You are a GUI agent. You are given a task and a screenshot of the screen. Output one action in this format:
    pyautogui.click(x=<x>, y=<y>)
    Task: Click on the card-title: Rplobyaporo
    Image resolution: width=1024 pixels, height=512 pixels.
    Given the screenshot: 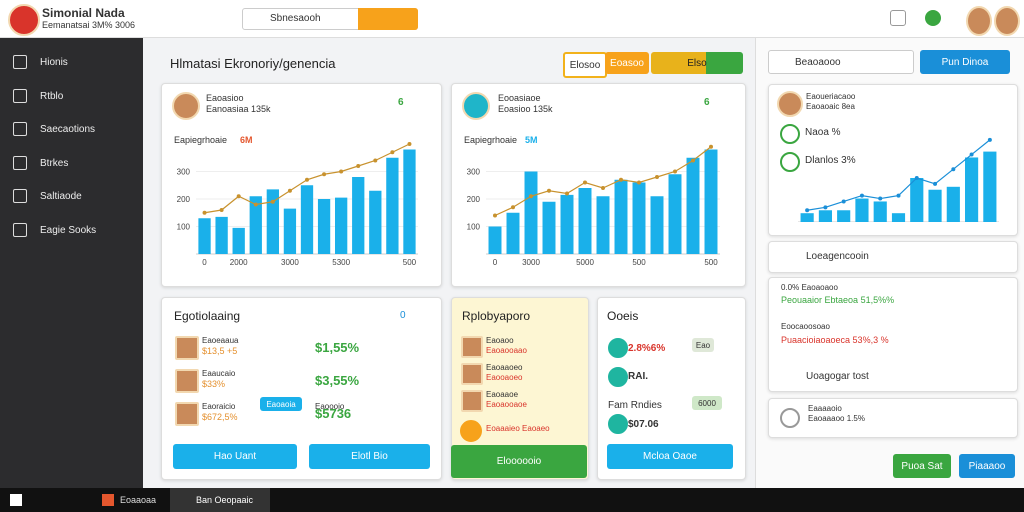 What is the action you would take?
    pyautogui.click(x=496, y=316)
    